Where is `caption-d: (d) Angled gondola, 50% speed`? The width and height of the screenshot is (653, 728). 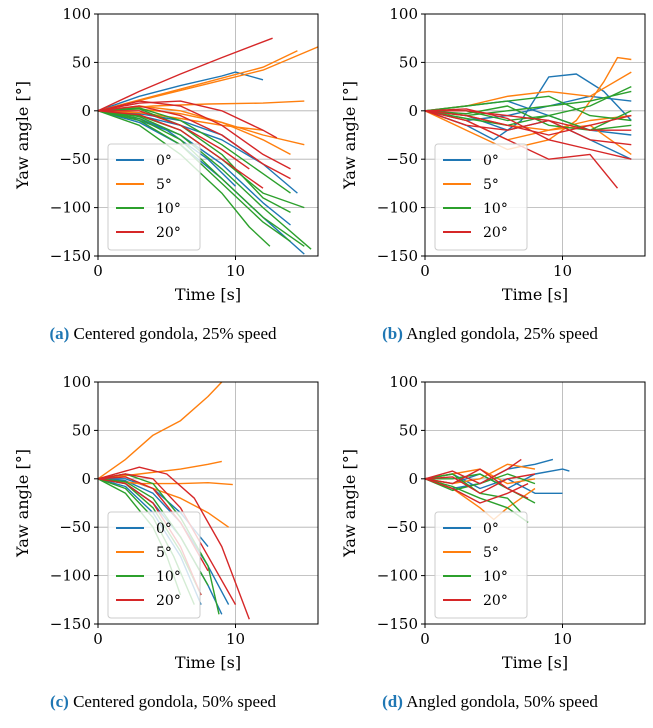 caption-d: (d) Angled gondola, 50% speed is located at coordinates (490, 702).